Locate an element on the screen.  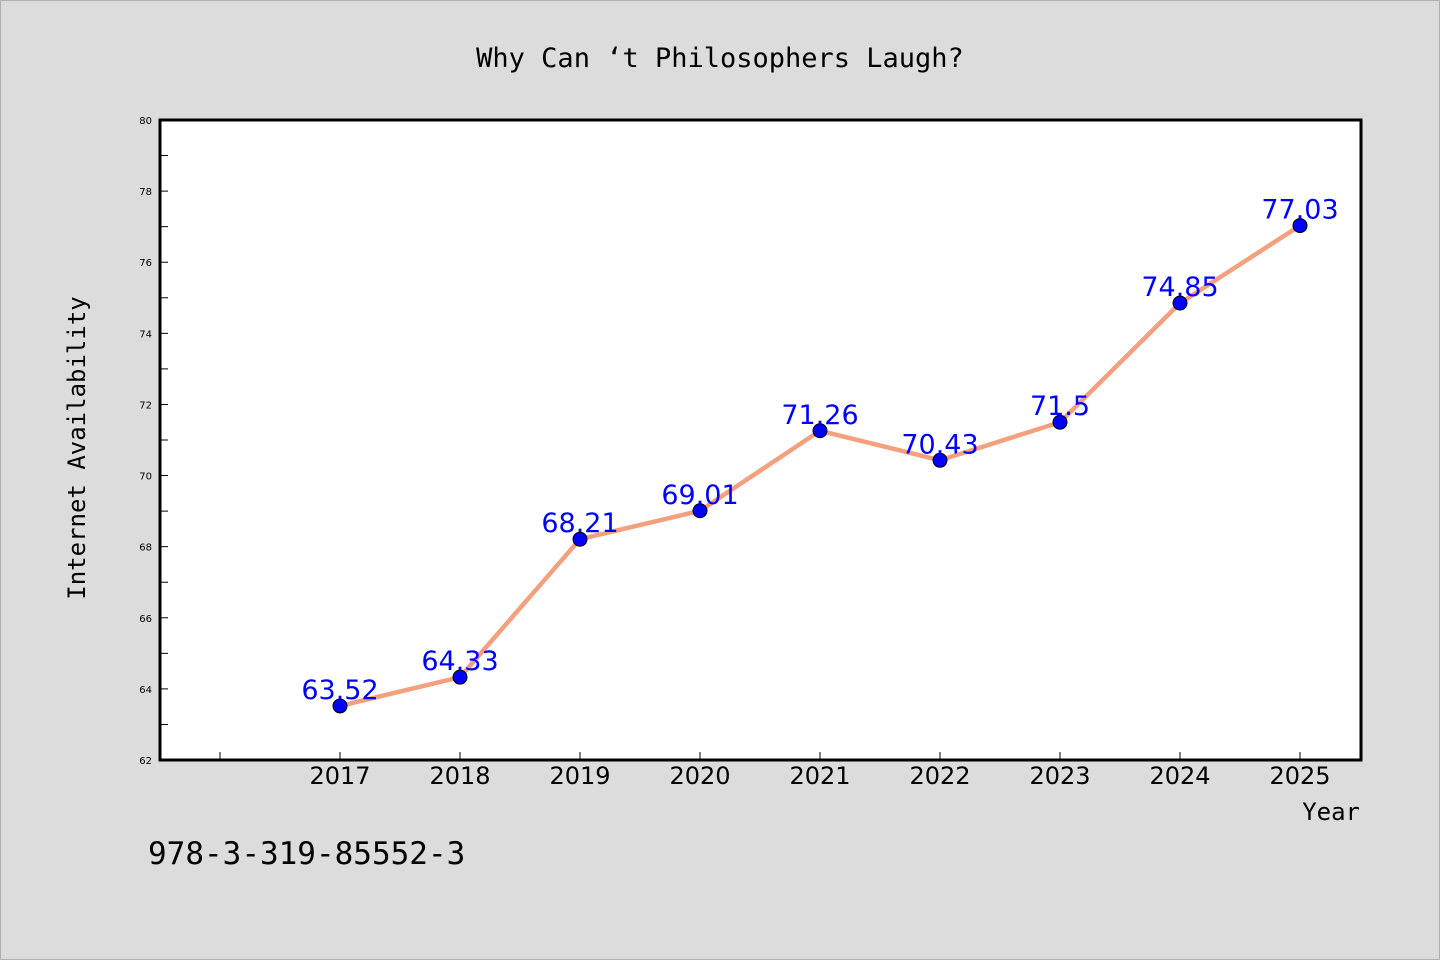
data-label: 63.52 is located at coordinates (339, 690).